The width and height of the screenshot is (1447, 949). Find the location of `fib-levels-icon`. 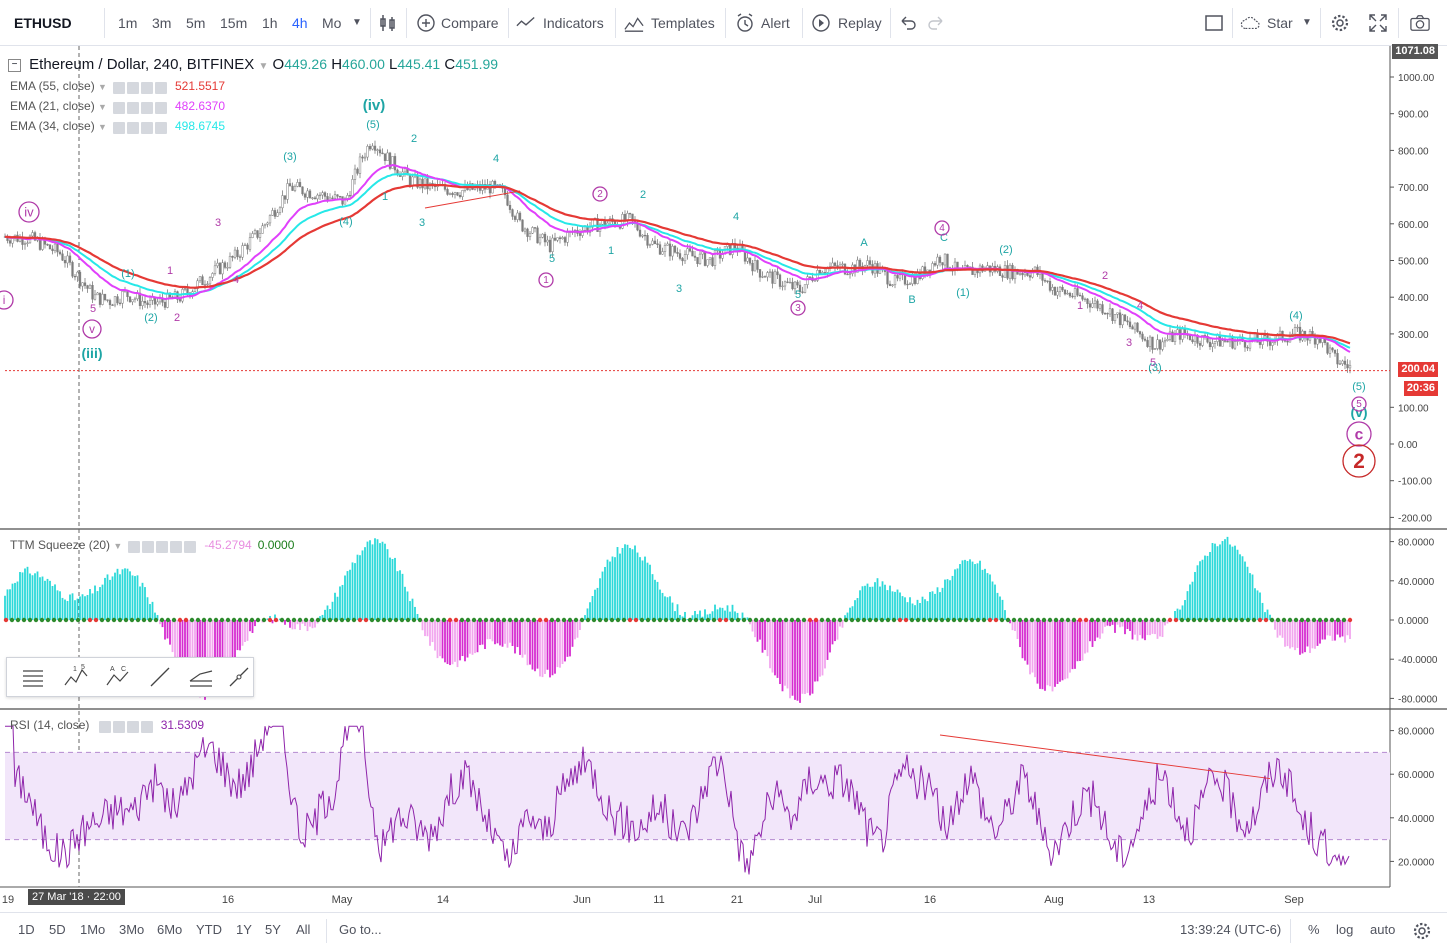

fib-levels-icon is located at coordinates (33, 677).